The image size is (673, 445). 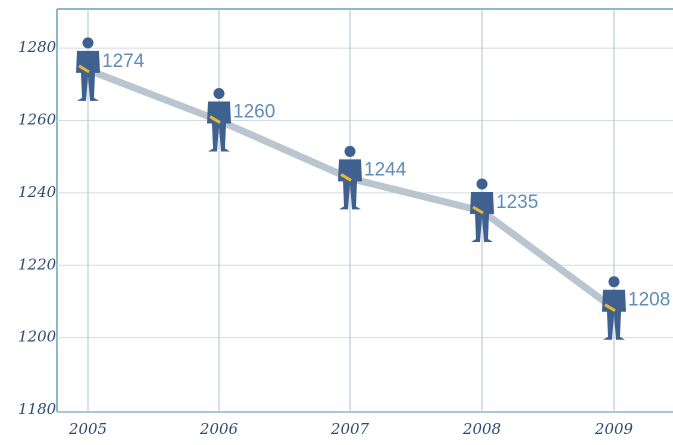 I want to click on y-tick-label: 1220, so click(x=37, y=264).